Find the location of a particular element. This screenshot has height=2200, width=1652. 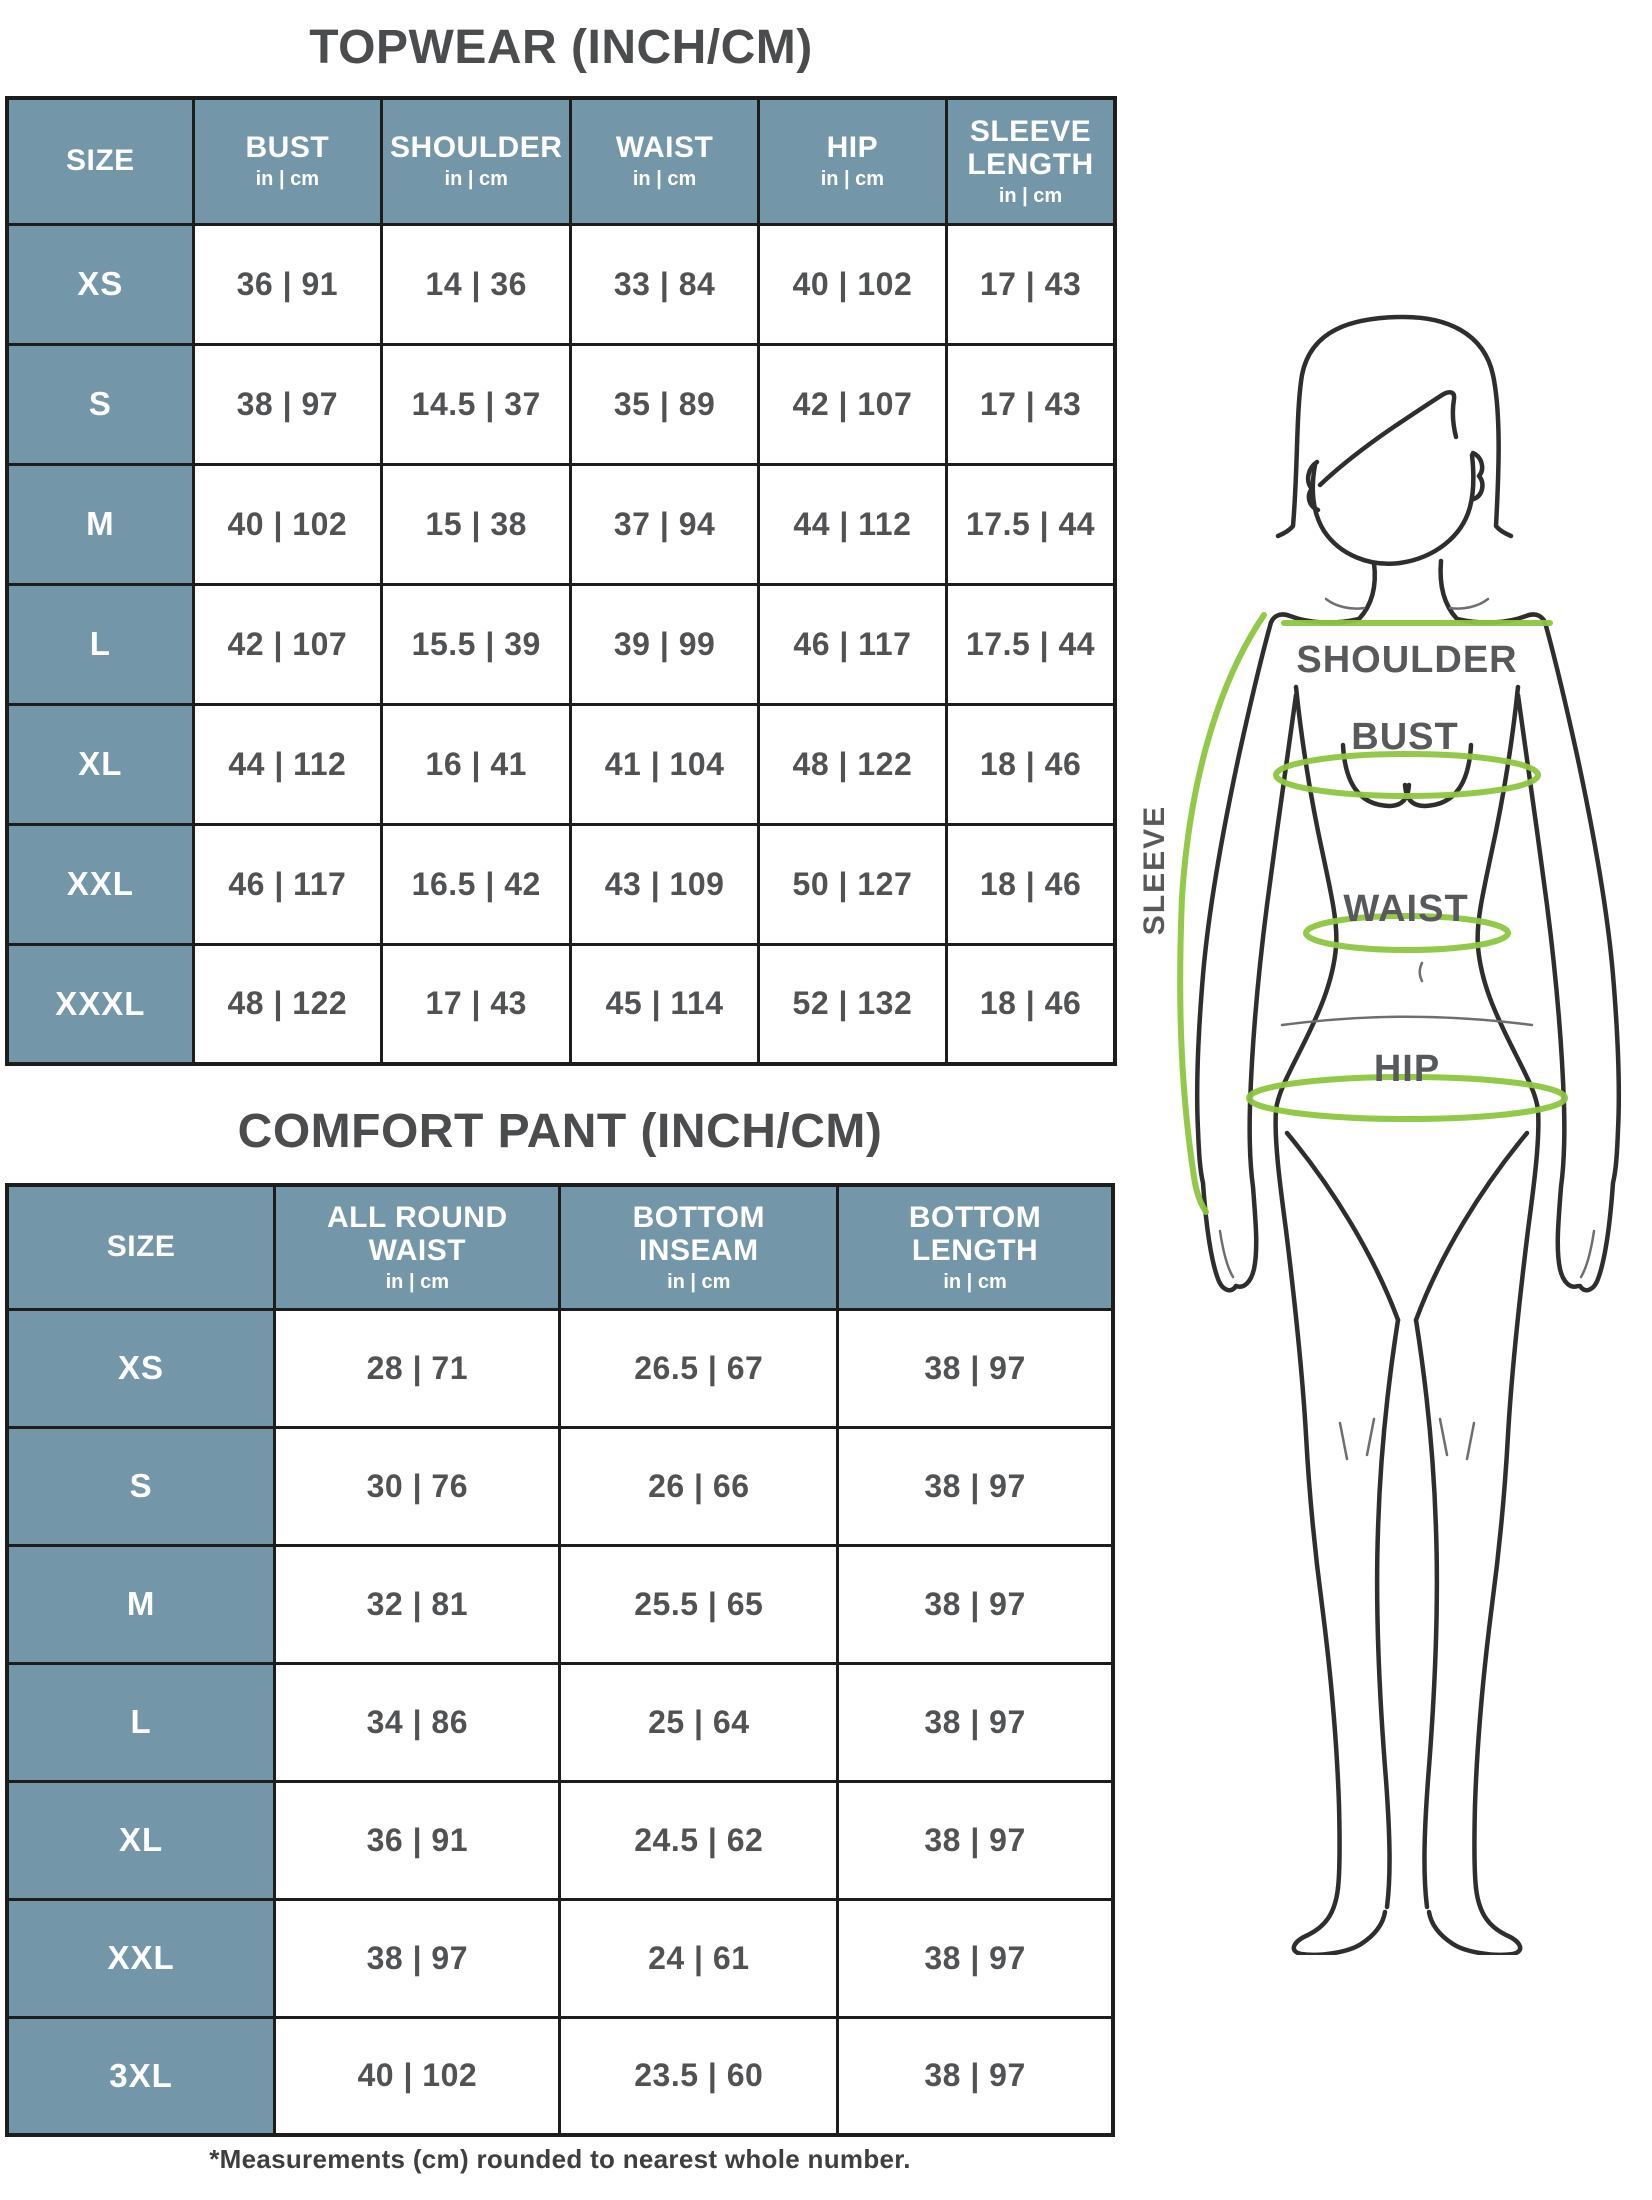

value-cell: 26 | 66 is located at coordinates (699, 1486).